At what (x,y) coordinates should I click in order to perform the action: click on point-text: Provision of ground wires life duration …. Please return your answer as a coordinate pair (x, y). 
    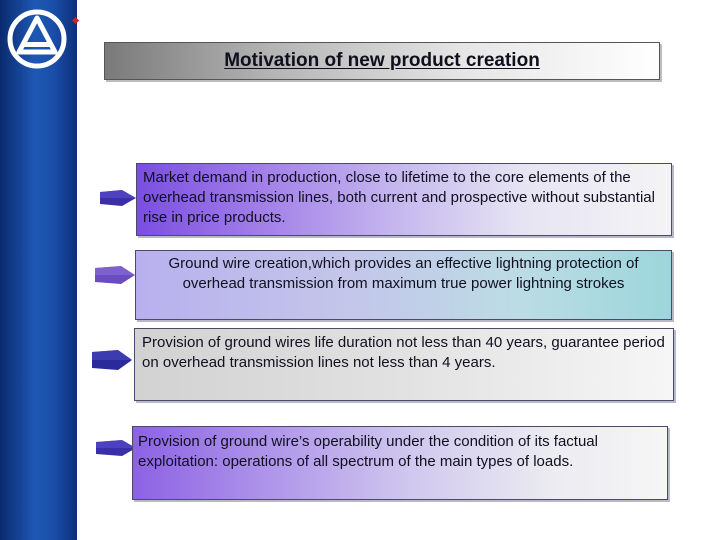
    Looking at the image, I should click on (403, 352).